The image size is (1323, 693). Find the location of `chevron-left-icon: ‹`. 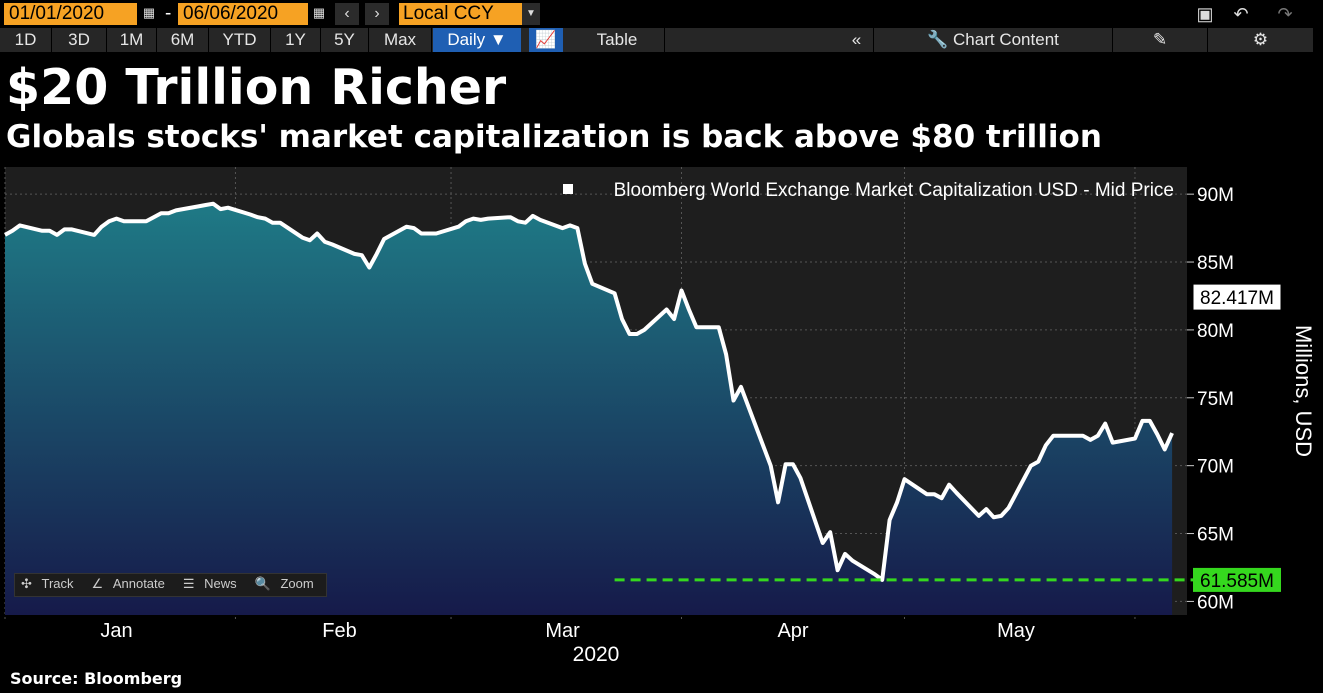

chevron-left-icon: ‹ is located at coordinates (347, 14).